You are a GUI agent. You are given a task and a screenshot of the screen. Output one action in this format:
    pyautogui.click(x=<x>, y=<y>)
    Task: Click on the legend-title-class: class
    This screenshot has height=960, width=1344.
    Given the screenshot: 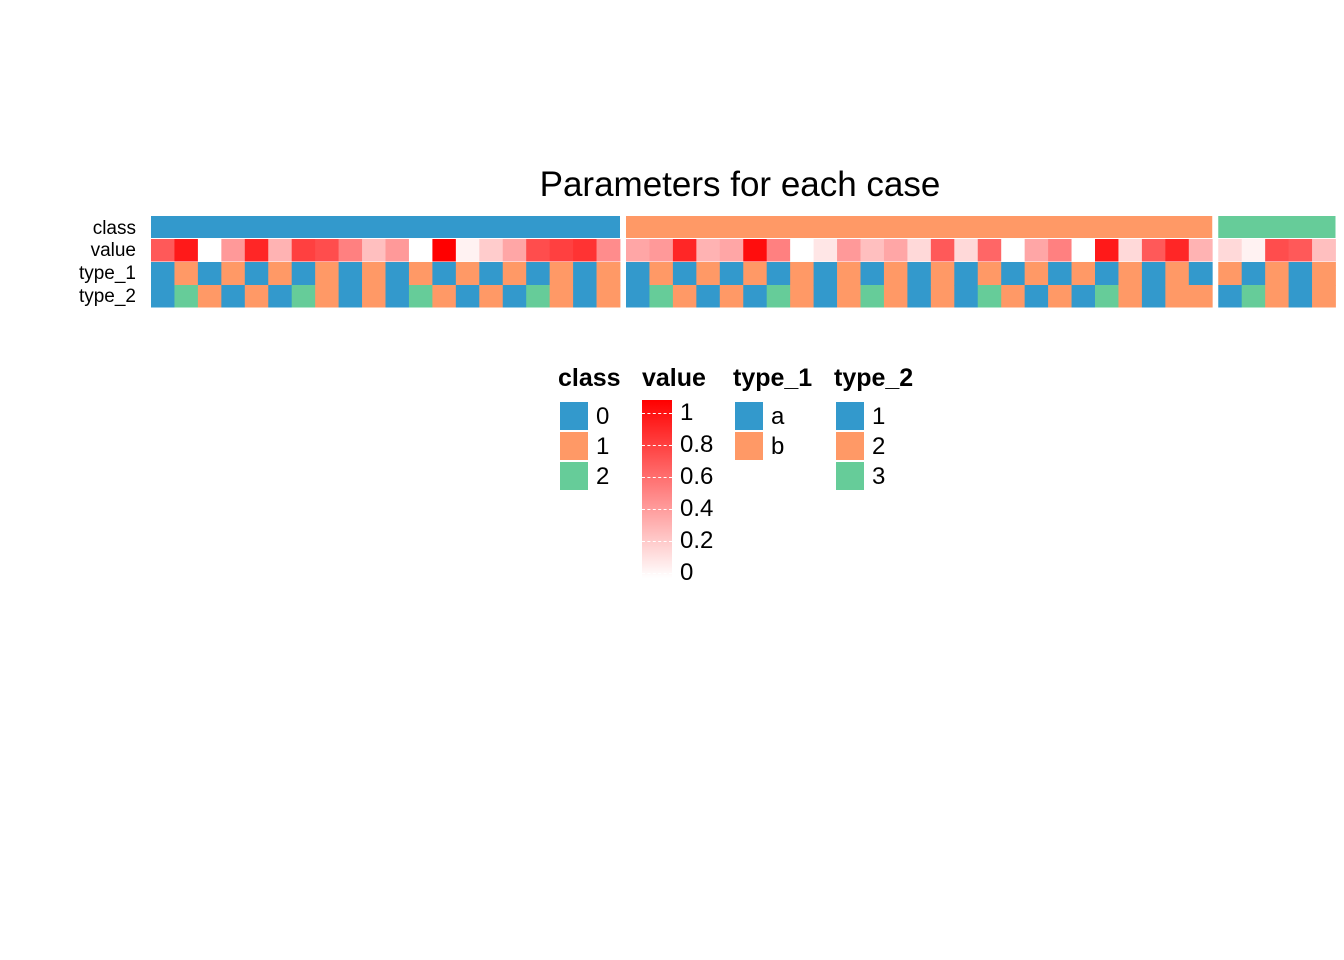 What is the action you would take?
    pyautogui.click(x=589, y=378)
    